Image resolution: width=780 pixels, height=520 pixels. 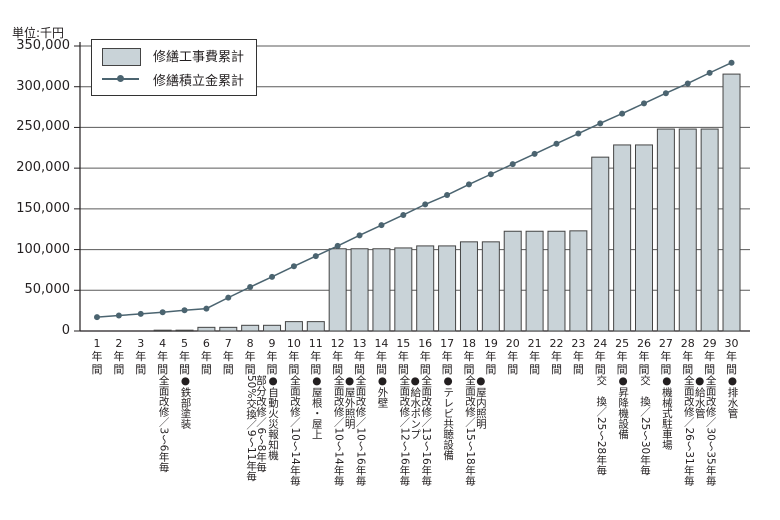 What do you see at coordinates (512, 356) in the screenshot?
I see `x-tick-label: 20 年間` at bounding box center [512, 356].